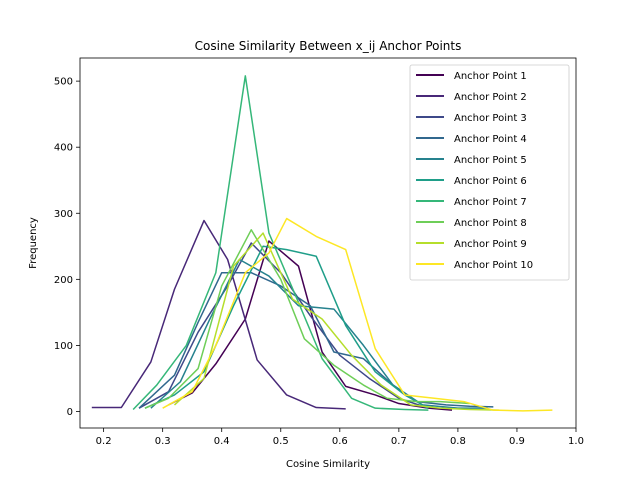  Describe the element at coordinates (33, 243) in the screenshot. I see `y-axis-label: Frequency` at that location.